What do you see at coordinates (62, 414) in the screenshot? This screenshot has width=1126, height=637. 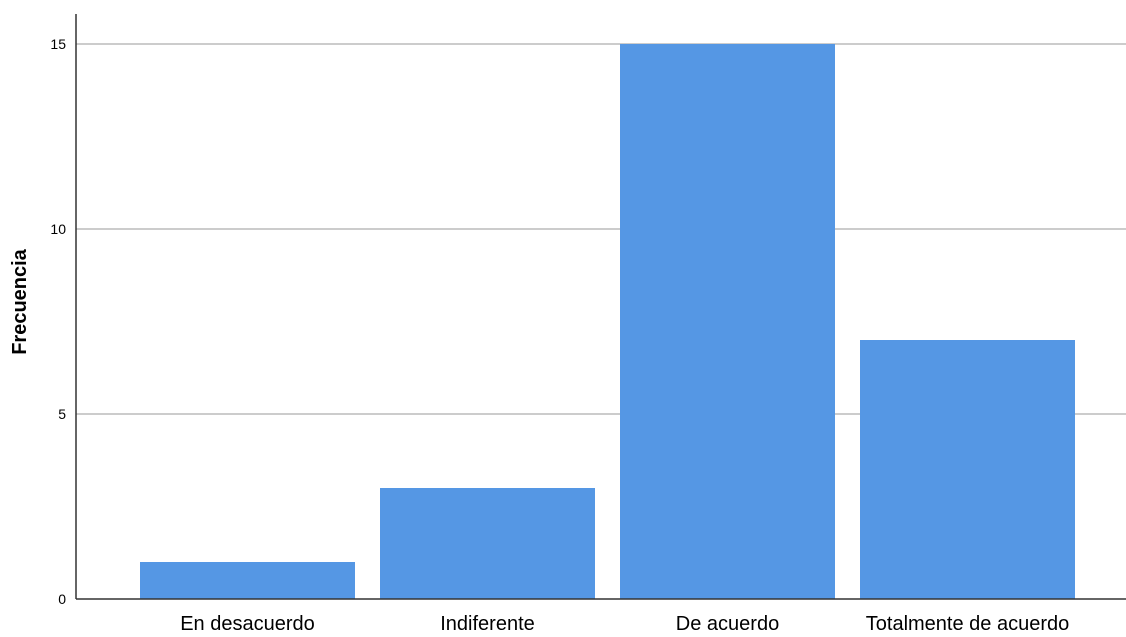 I see `y-tick-label-5: 5` at bounding box center [62, 414].